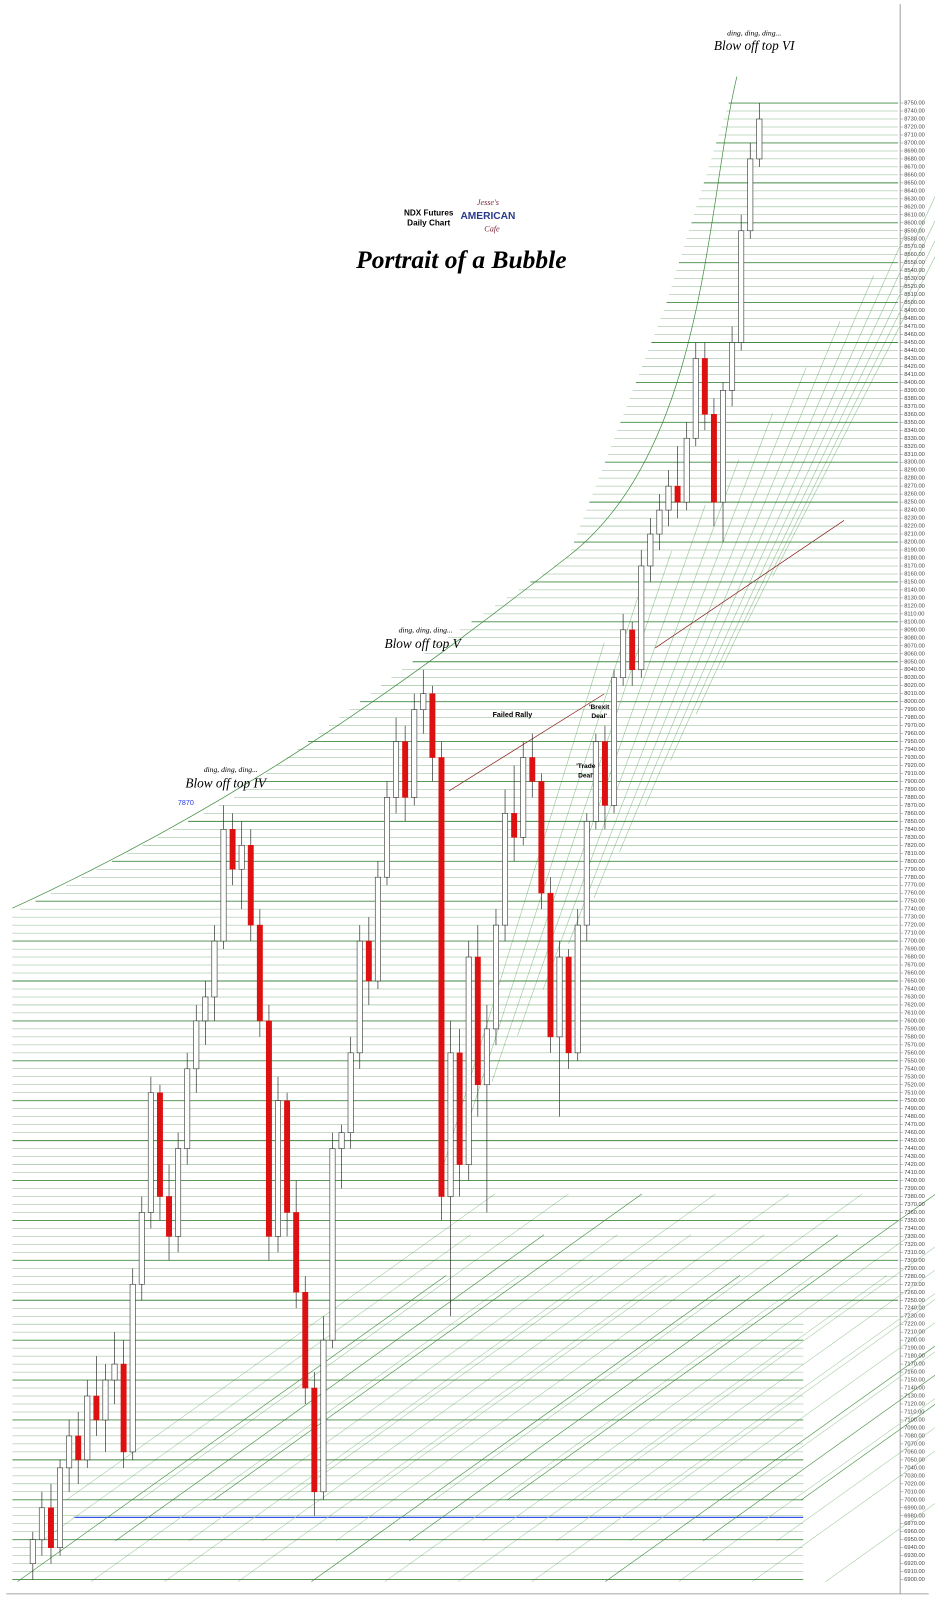 This screenshot has height=1600, width=935. Describe the element at coordinates (914, 582) in the screenshot. I see `y-tick-label: 8150.00` at that location.